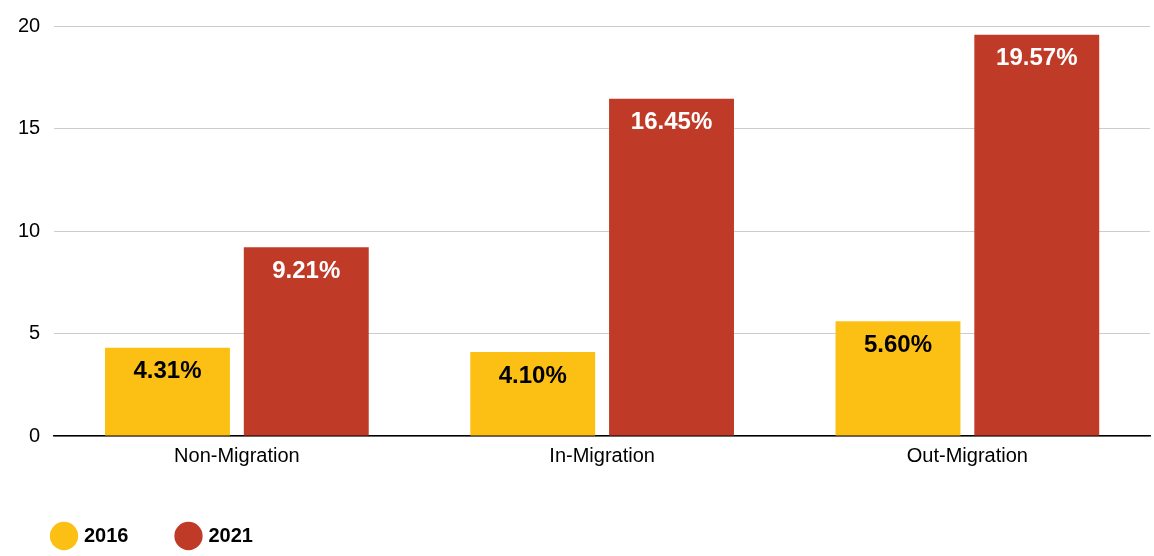 The image size is (1154, 556). Describe the element at coordinates (1037, 57) in the screenshot. I see `data-label: 19.57%` at that location.